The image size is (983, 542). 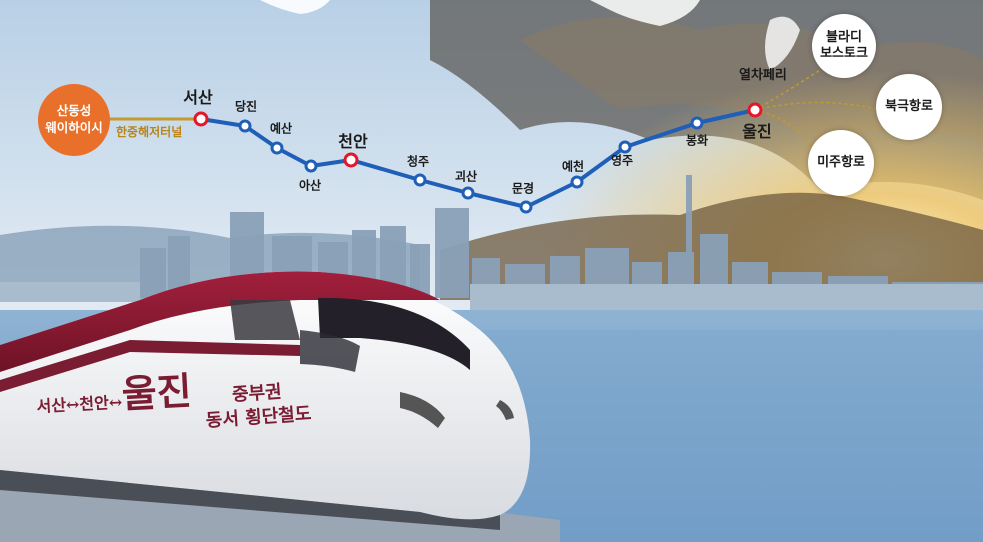 What do you see at coordinates (156, 392) in the screenshot?
I see `train-route-uljin: 울진` at bounding box center [156, 392].